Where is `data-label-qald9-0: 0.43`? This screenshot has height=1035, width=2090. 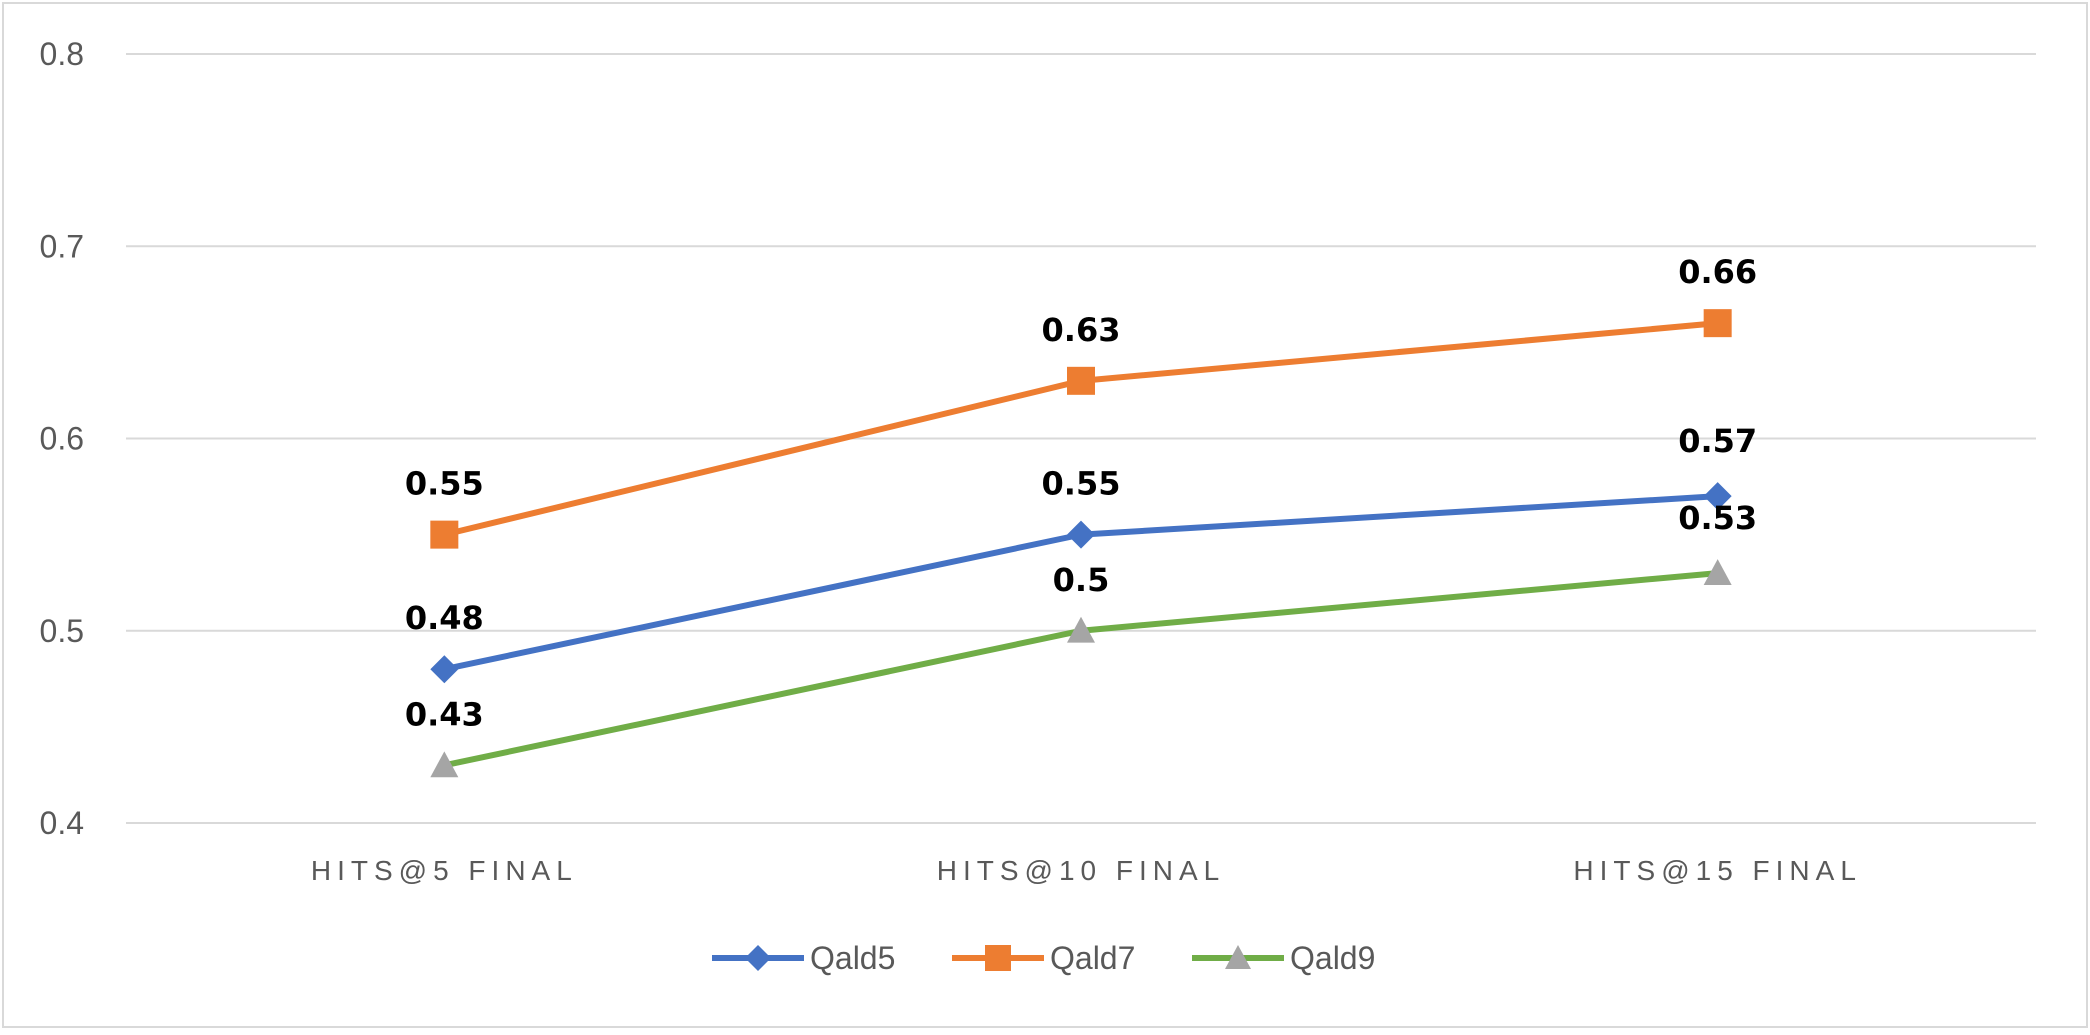
data-label-qald9-0: 0.43 is located at coordinates (444, 714).